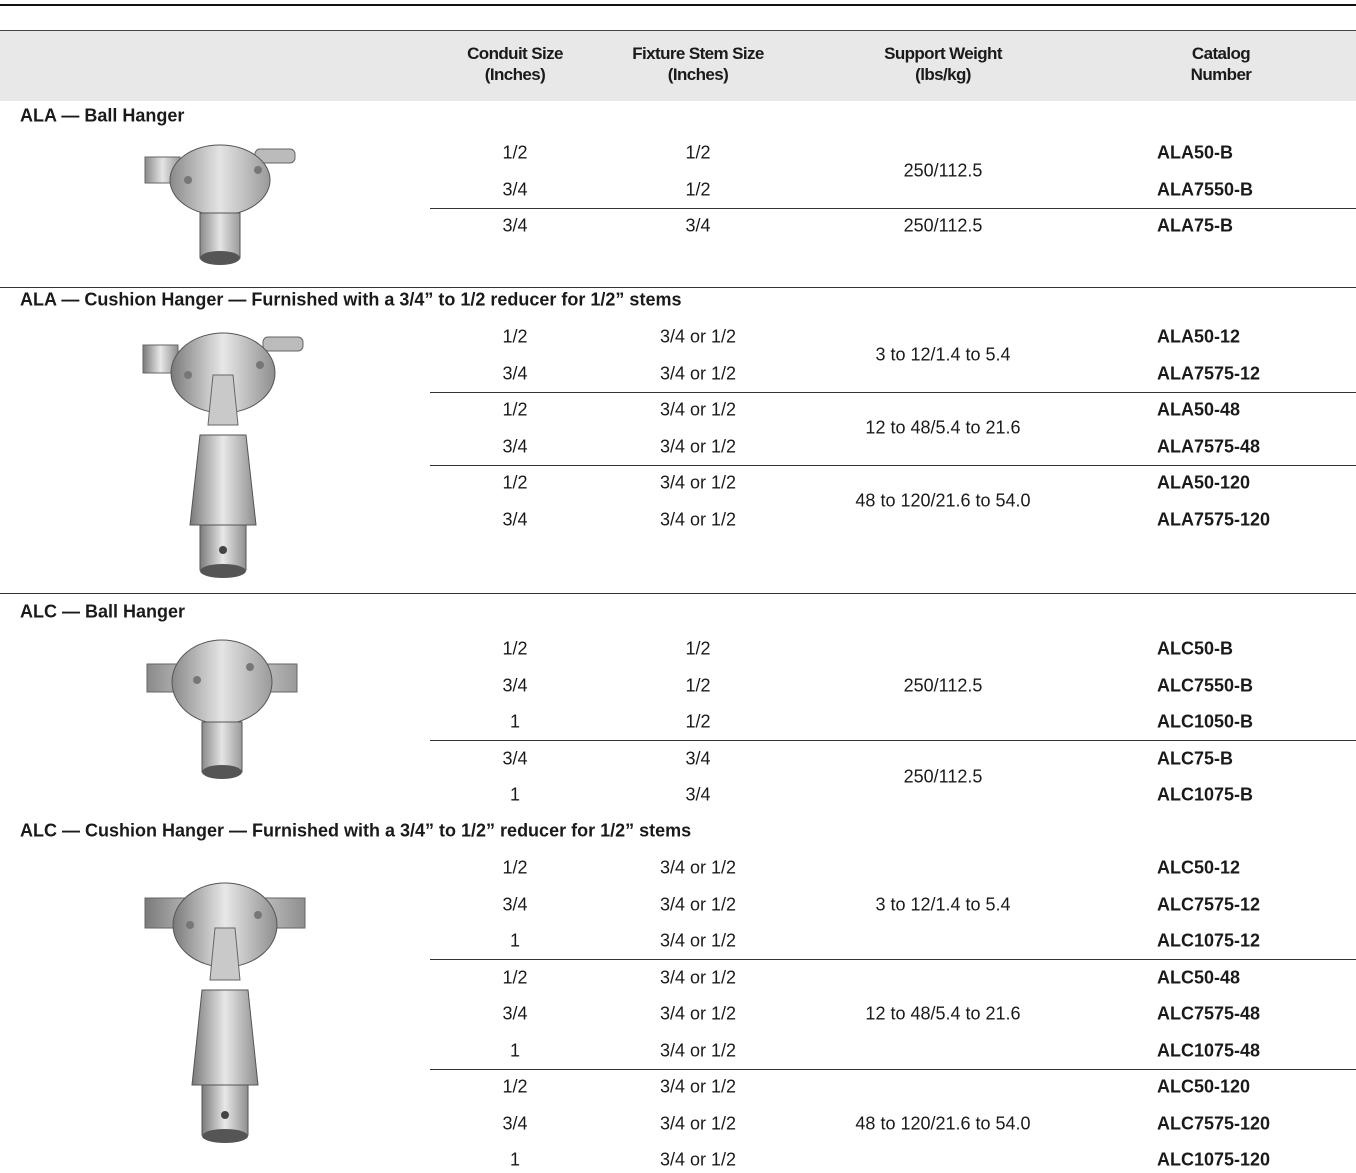  I want to click on catalog-number: ALC1075-B, so click(1205, 794).